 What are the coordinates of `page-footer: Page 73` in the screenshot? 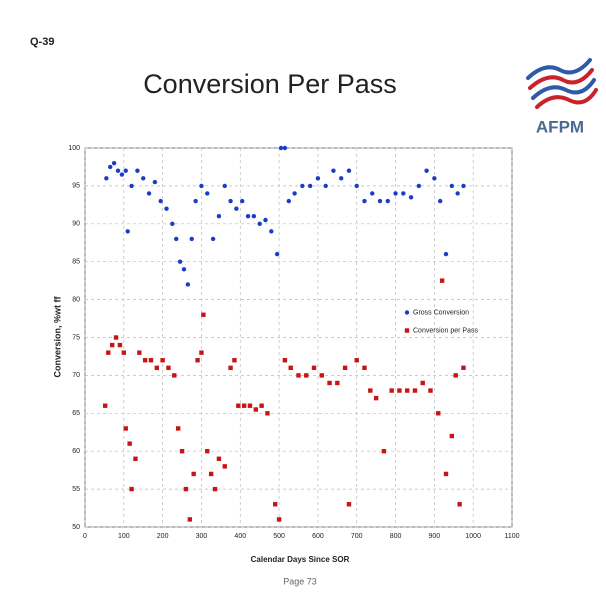 It's located at (300, 581).